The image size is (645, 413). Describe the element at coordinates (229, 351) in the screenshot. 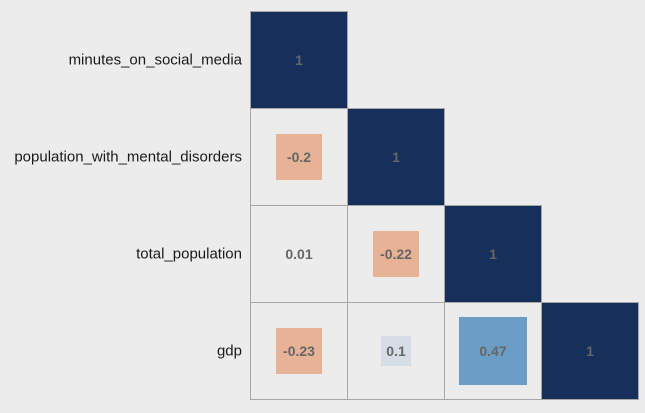

I see `row-label: gdp` at that location.